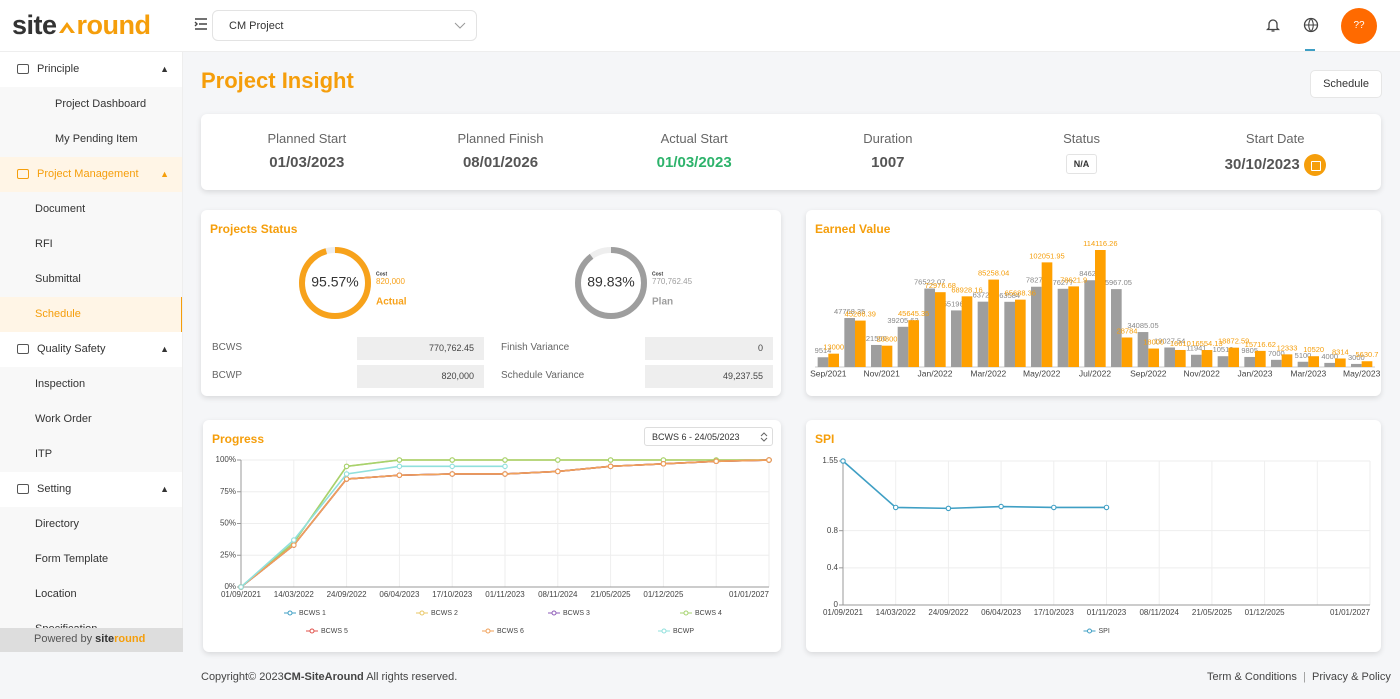 Image resolution: width=1400 pixels, height=699 pixels. I want to click on menu-section: Setting ▲, so click(91, 489).